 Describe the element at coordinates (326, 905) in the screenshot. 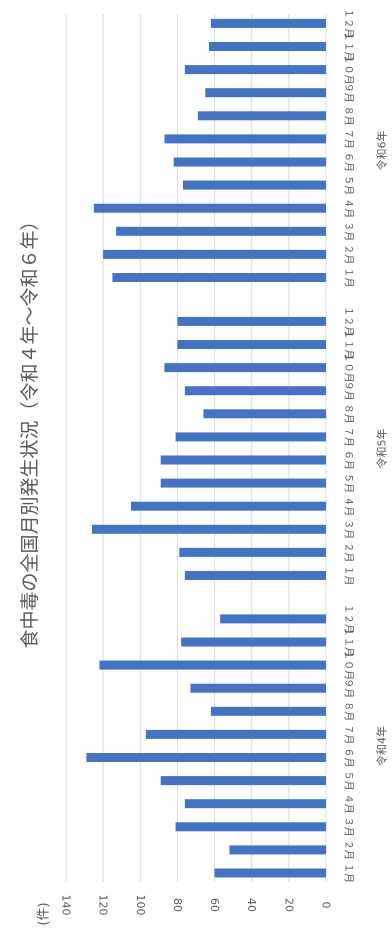

I see `tick-label: 0` at that location.